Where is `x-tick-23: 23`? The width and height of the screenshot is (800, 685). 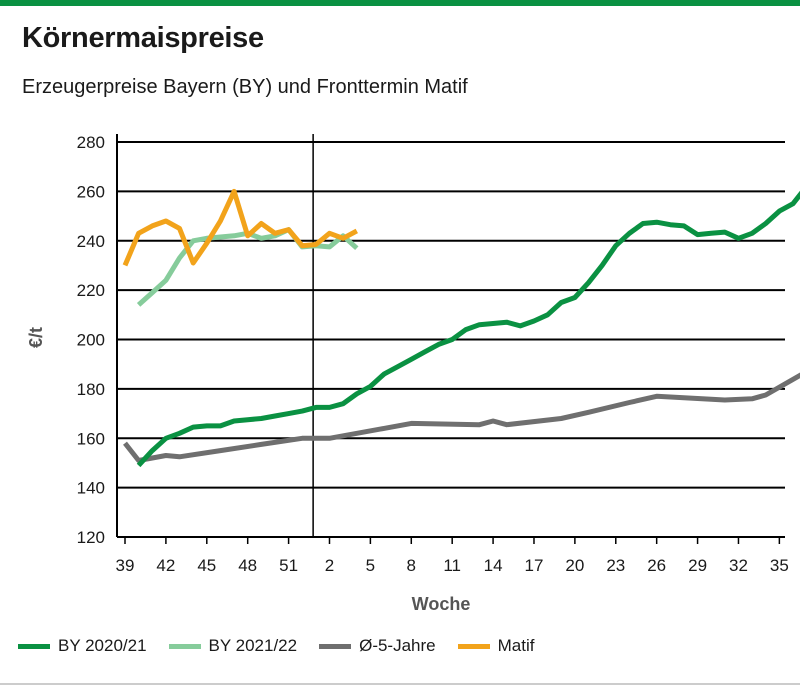 x-tick-23: 23 is located at coordinates (615, 565).